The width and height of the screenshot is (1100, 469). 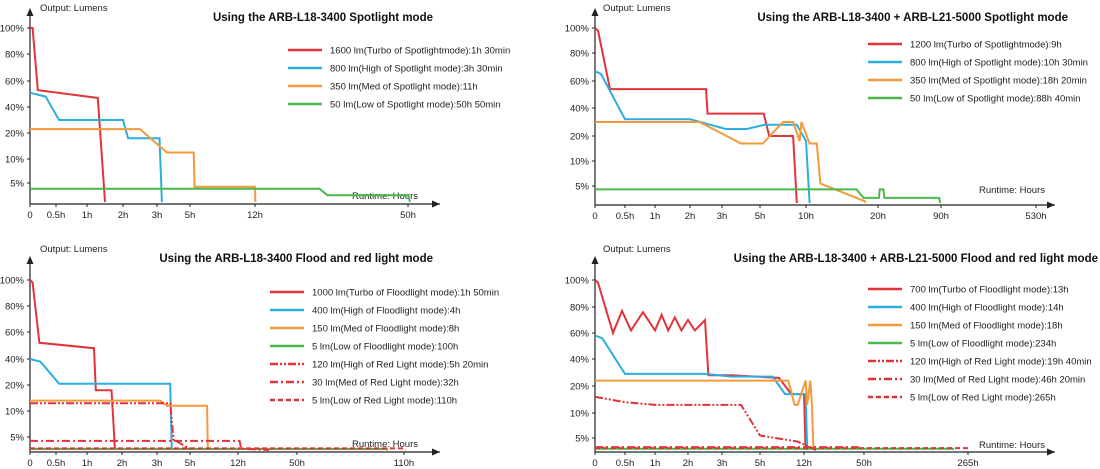 I want to click on legend-label: 1200 lm(Turbo of Spotlightmode):9h, so click(x=986, y=45).